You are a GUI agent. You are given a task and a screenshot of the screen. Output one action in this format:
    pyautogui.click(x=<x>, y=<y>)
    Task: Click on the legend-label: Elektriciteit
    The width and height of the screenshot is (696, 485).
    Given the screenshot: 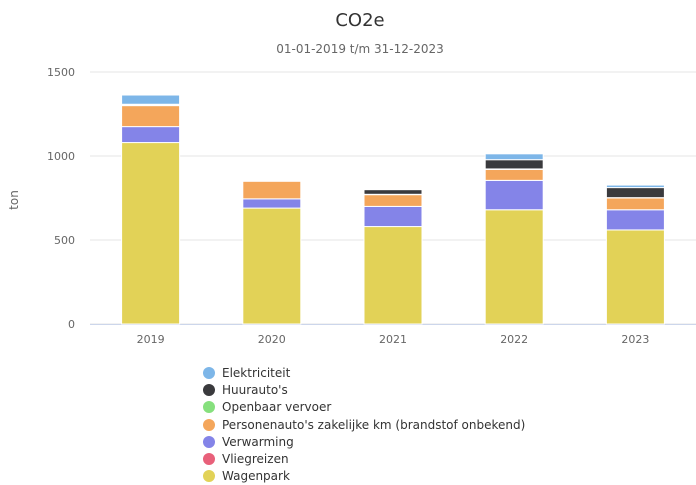 What is the action you would take?
    pyautogui.click(x=256, y=373)
    